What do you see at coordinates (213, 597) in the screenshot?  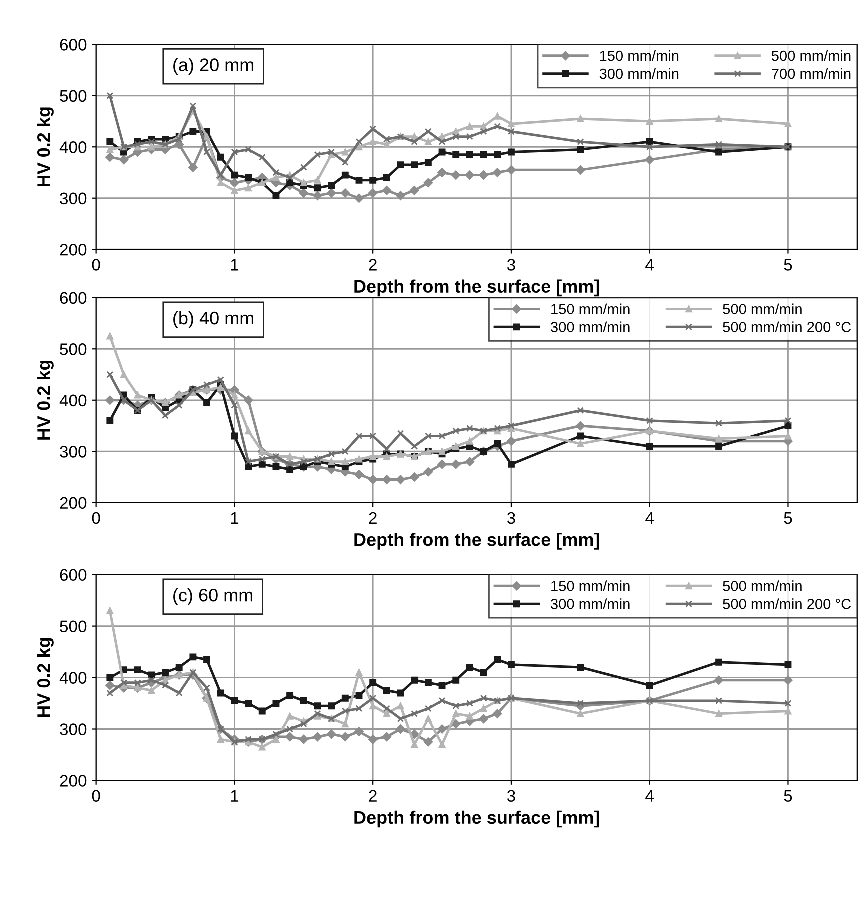 I see `text: (c) 60 mm` at bounding box center [213, 597].